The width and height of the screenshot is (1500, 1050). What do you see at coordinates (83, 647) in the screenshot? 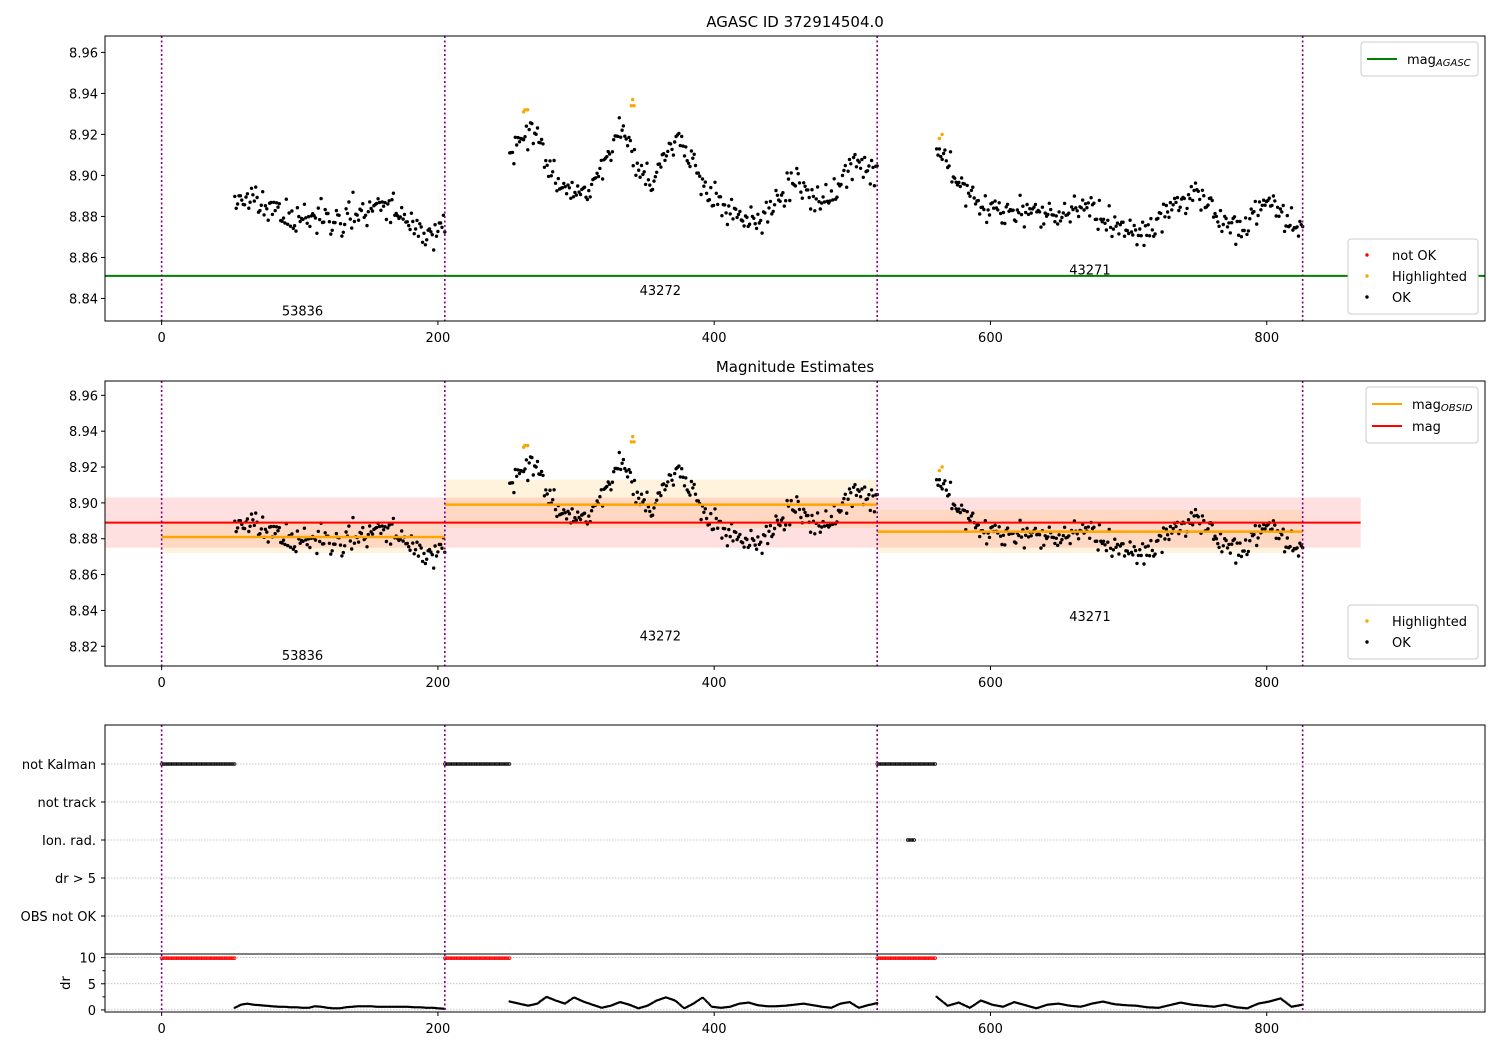
I see `y-tick-label: 8.82` at bounding box center [83, 647].